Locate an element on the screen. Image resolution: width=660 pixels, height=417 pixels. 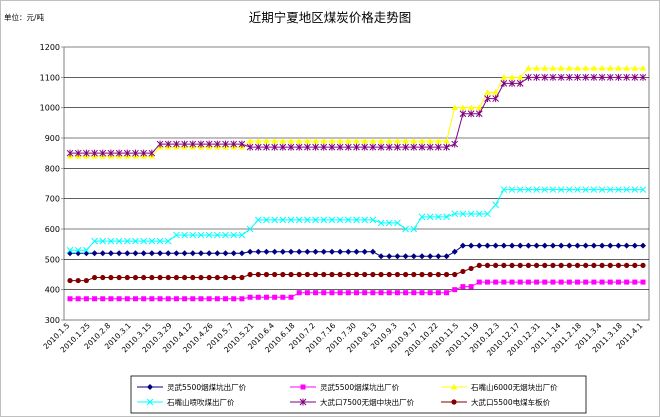
legend-label: 石嘴山6000无烟块出厂价 is located at coordinates (514, 387).